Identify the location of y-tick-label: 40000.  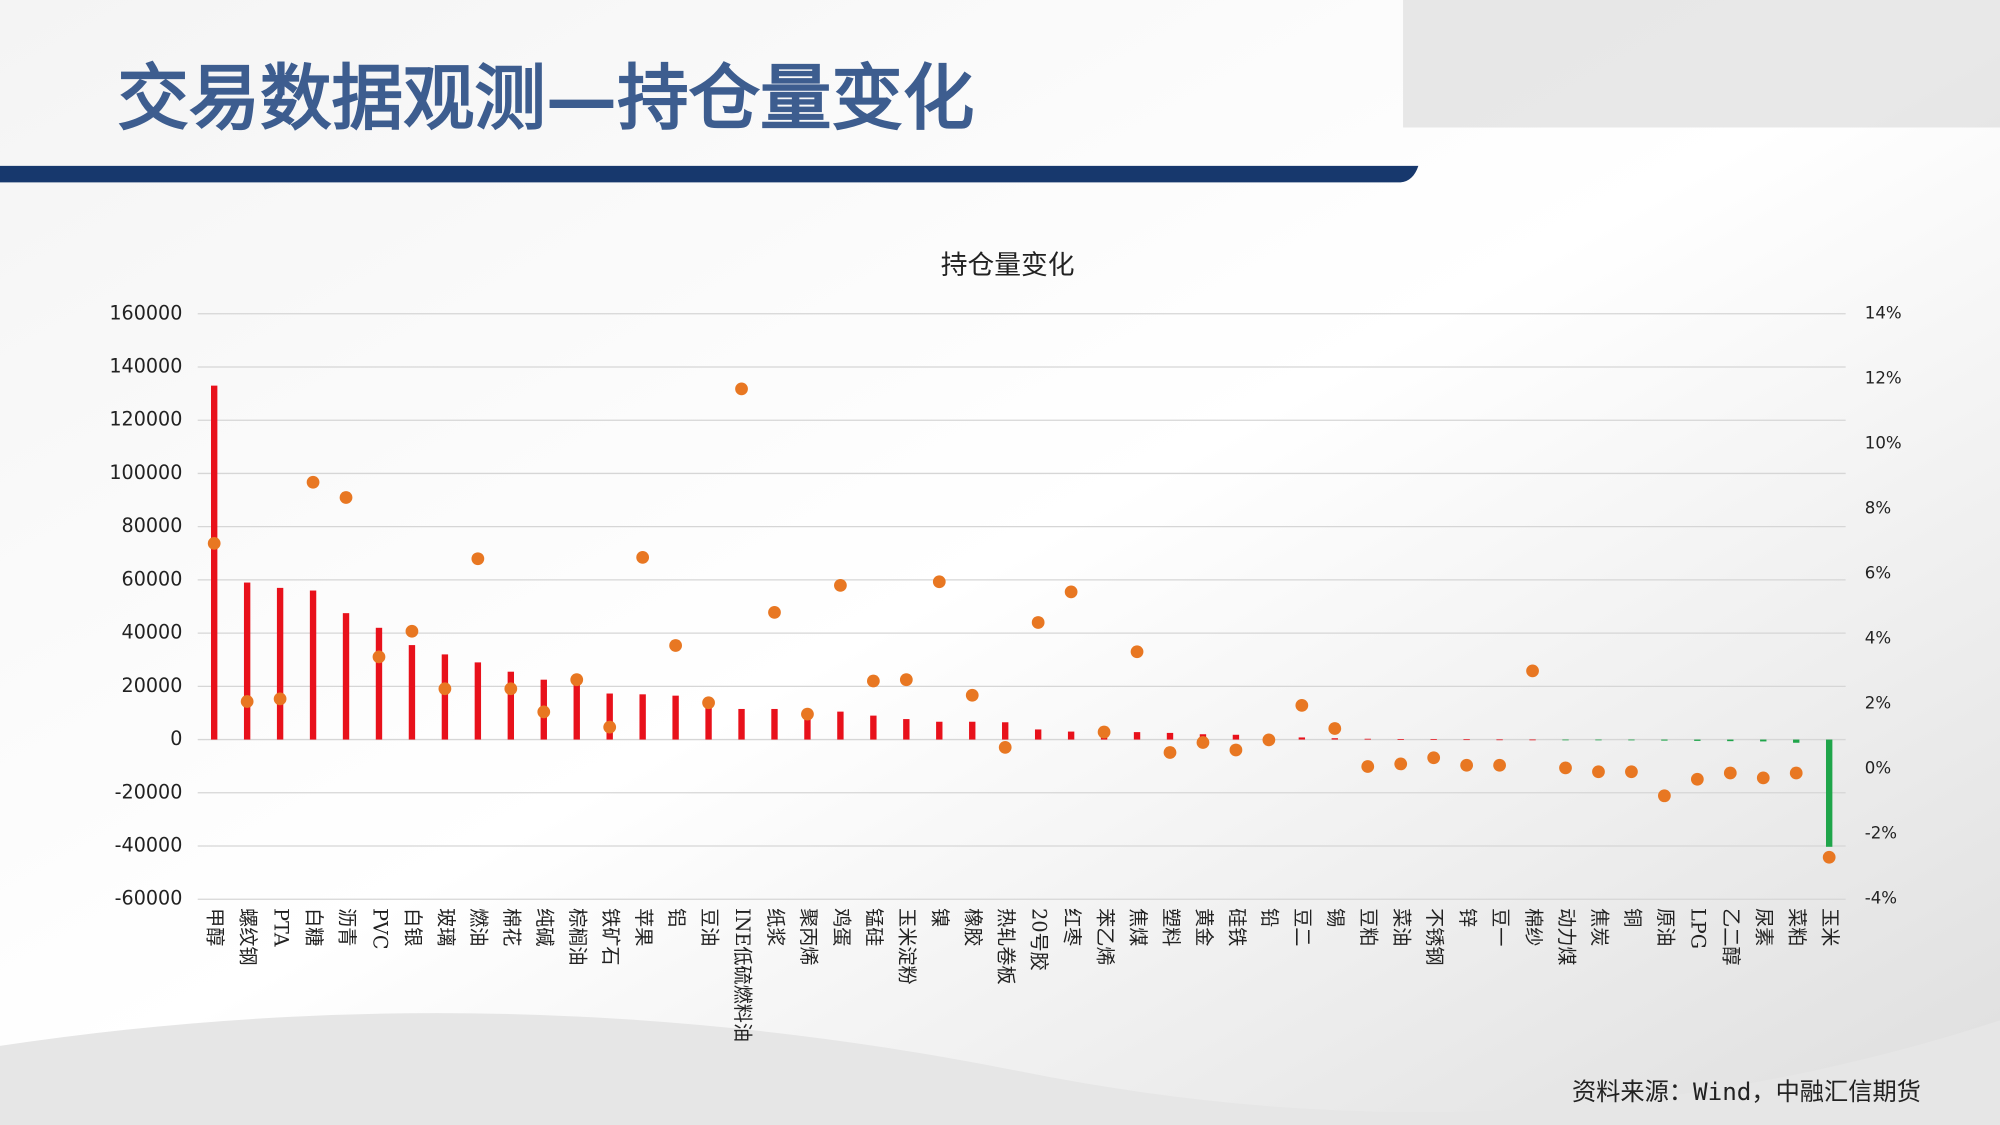
(152, 632).